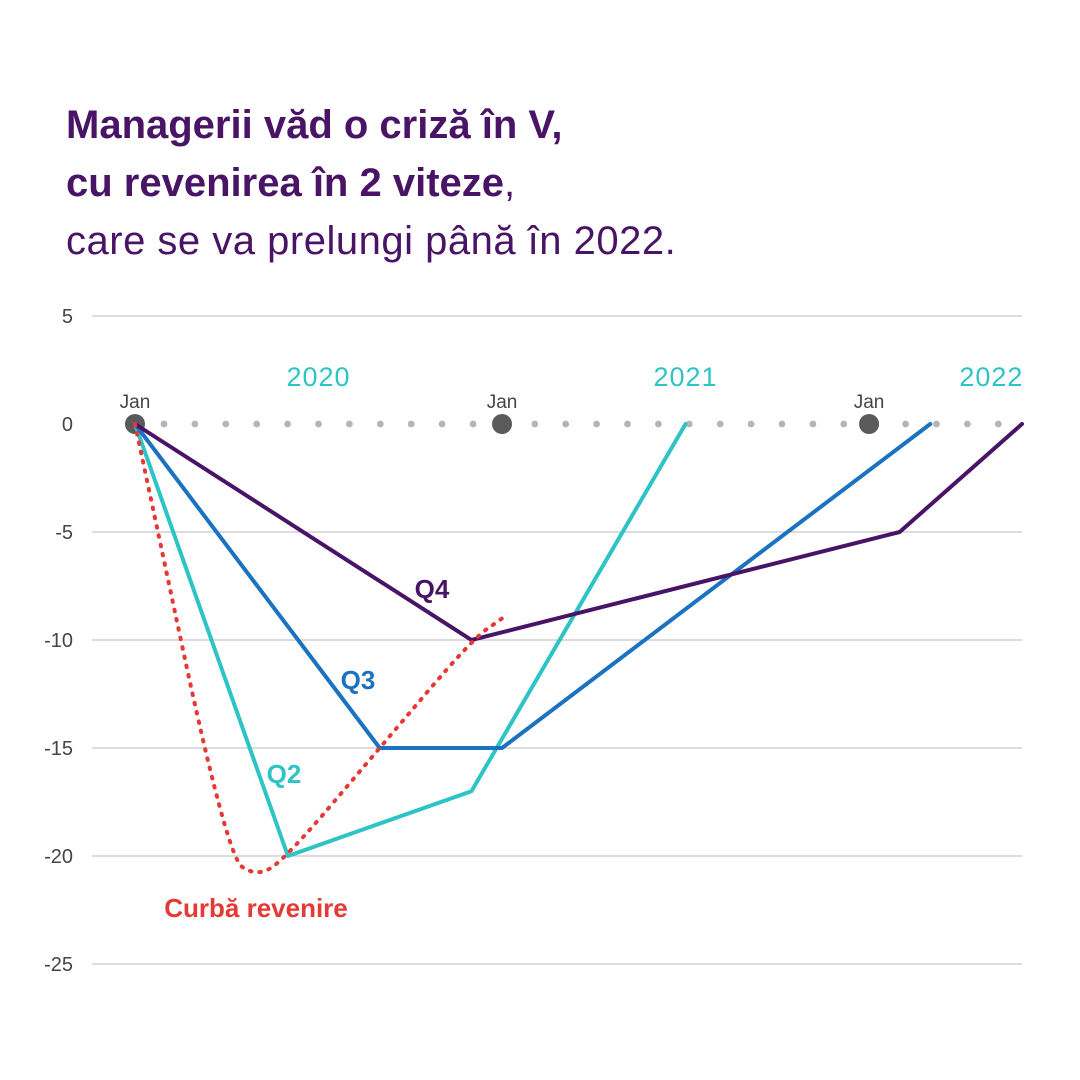  What do you see at coordinates (314, 125) in the screenshot?
I see `title-line-1: Managerii văd o criză în V,` at bounding box center [314, 125].